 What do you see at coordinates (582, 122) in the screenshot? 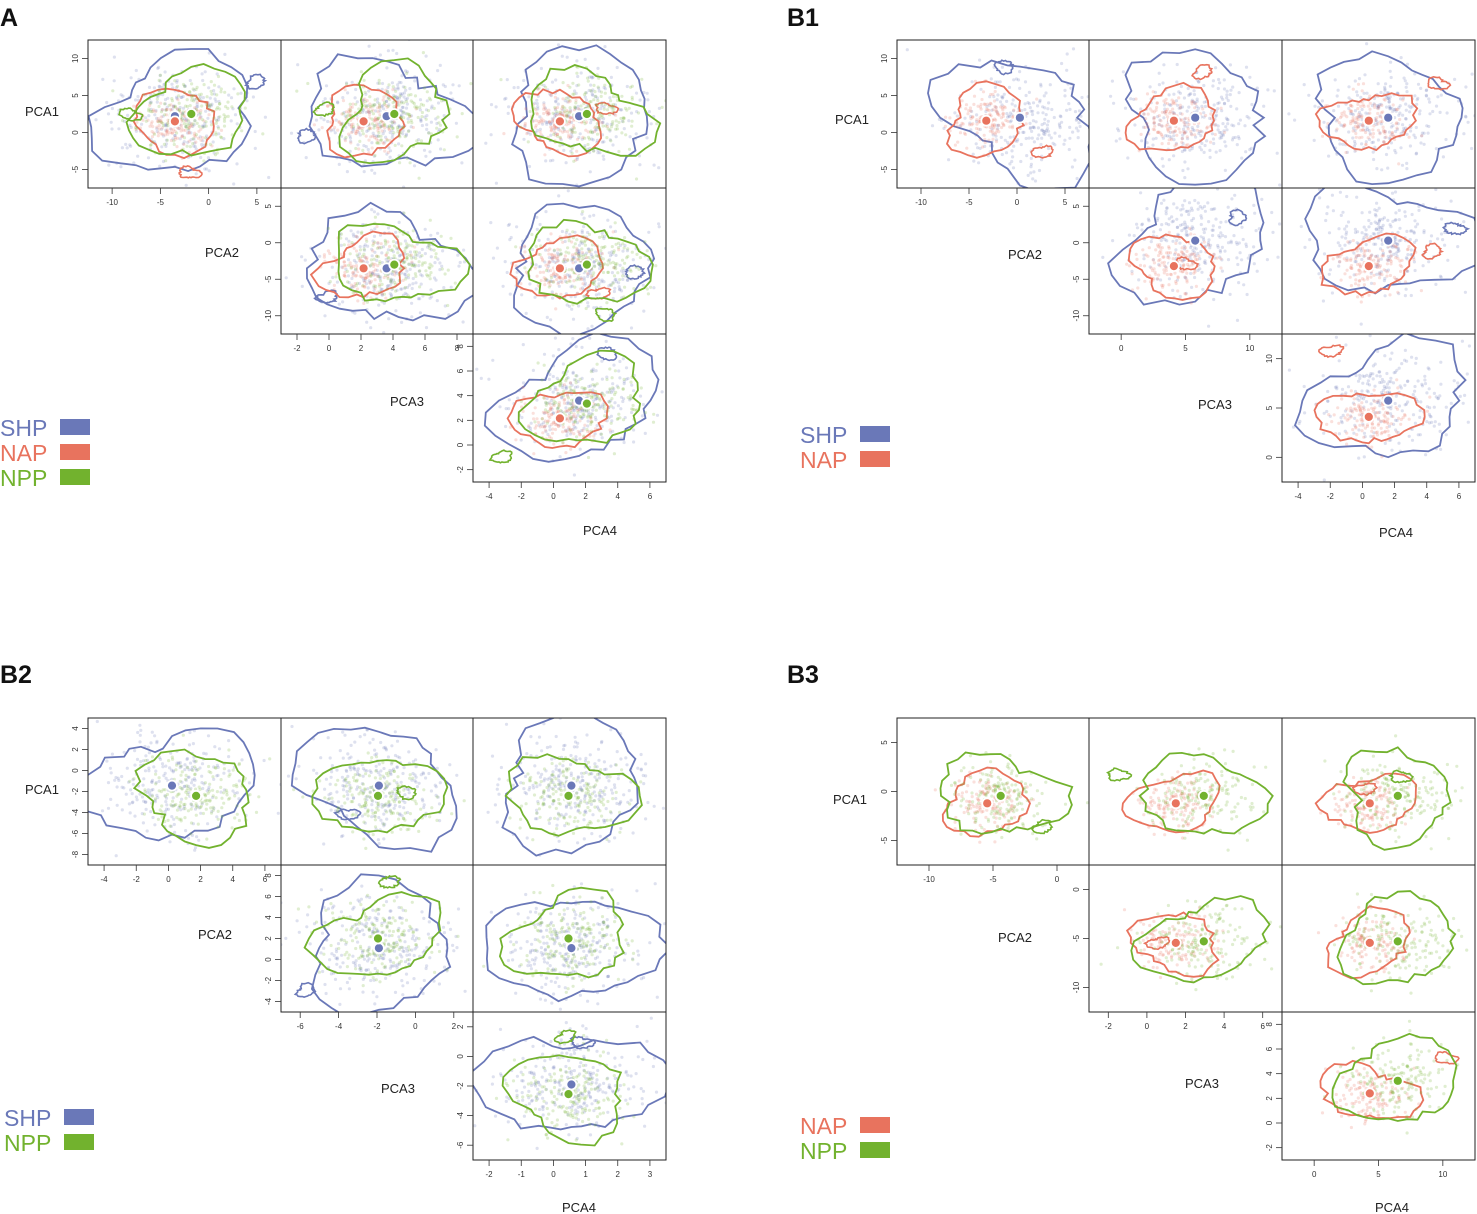
I see `points-npp` at bounding box center [582, 122].